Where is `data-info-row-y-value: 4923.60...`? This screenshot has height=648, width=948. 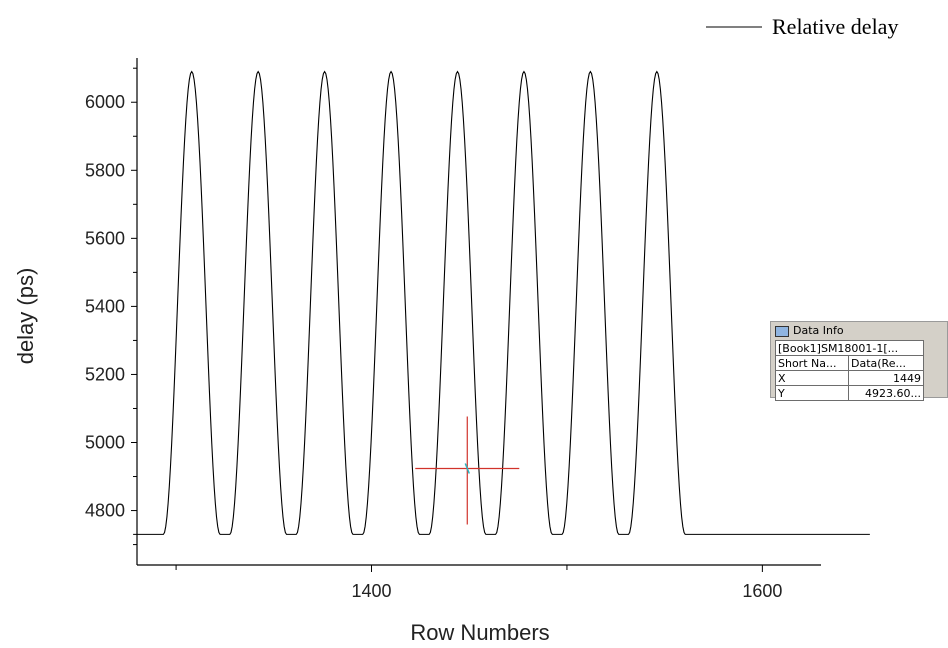 data-info-row-y-value: 4923.60... is located at coordinates (886, 393).